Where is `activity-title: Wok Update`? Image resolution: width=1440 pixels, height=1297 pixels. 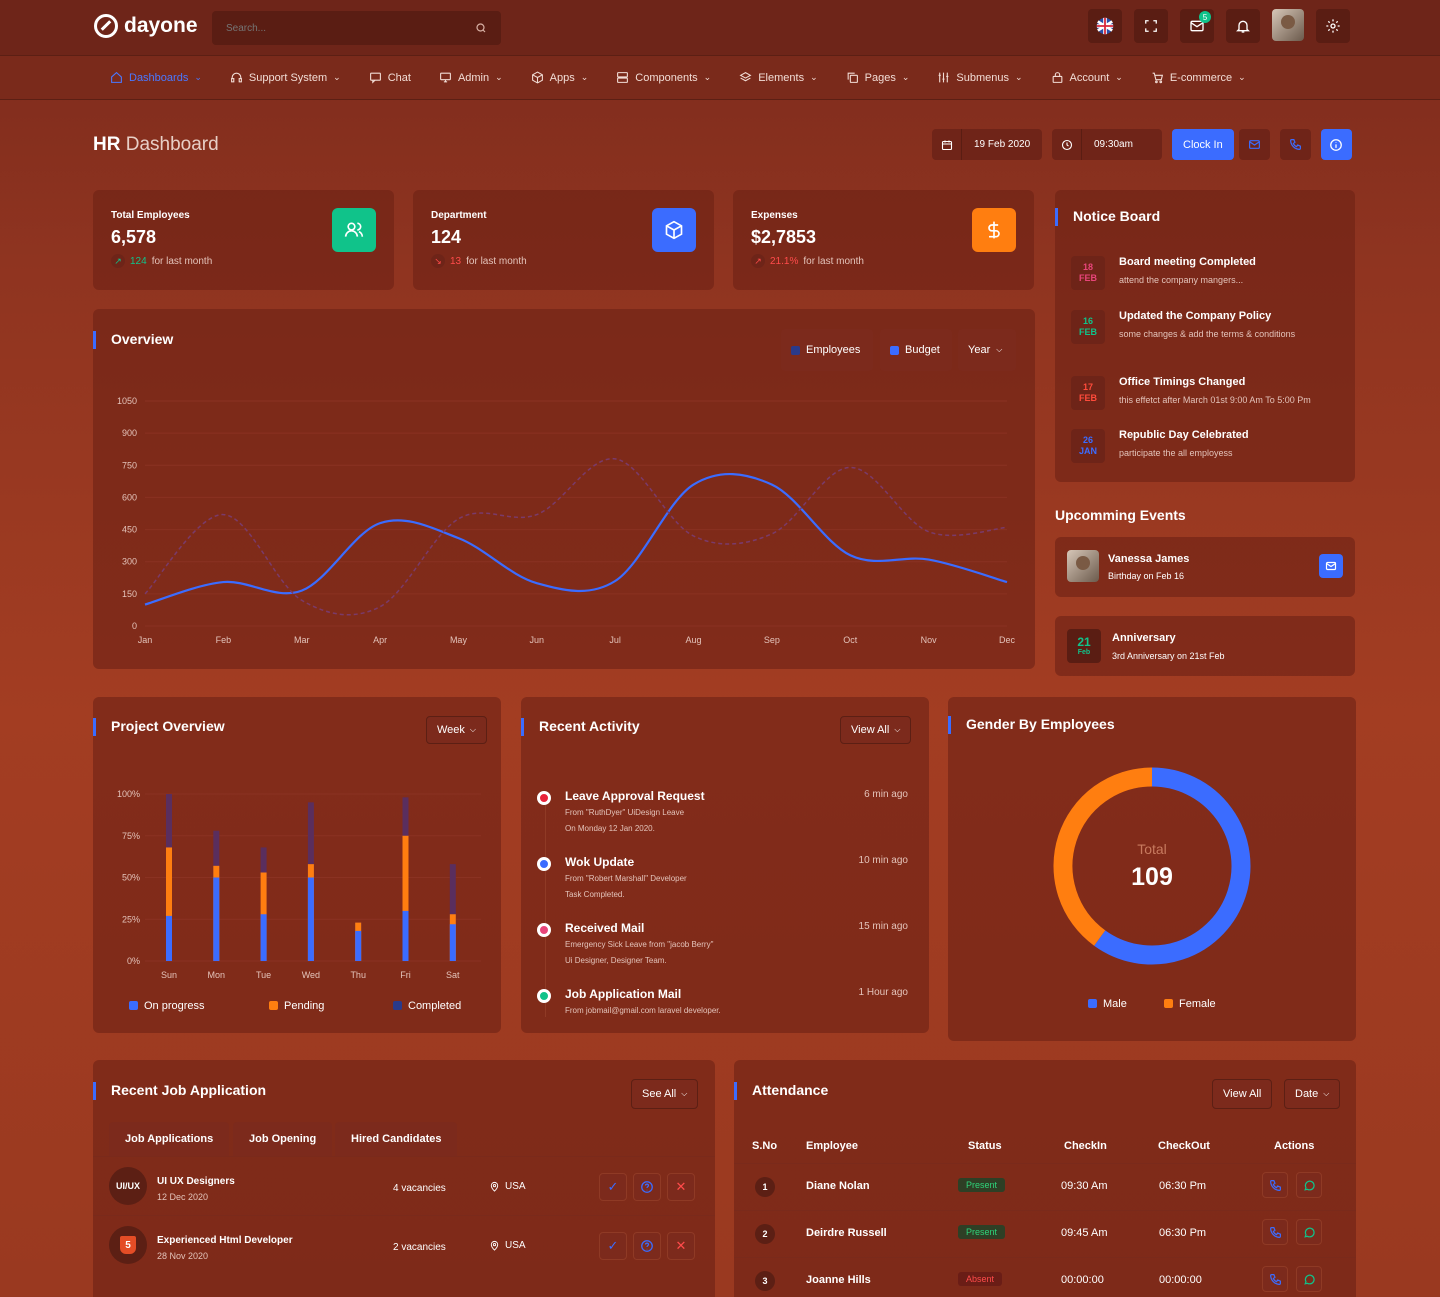
activity-title: Wok Update is located at coordinates (600, 862).